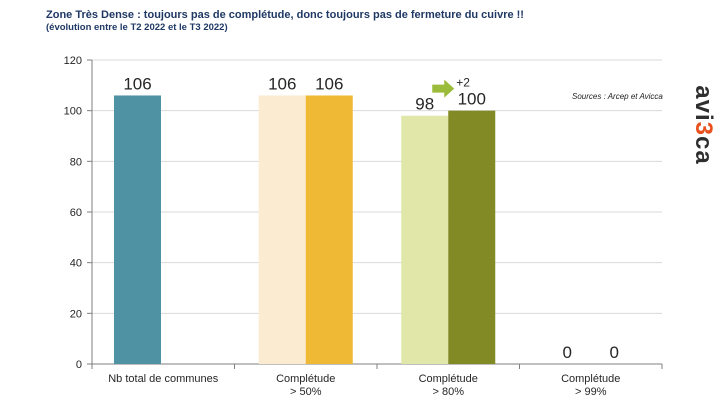 The height and width of the screenshot is (405, 720). What do you see at coordinates (703, 103) in the screenshot?
I see `logo-text-part1: avi` at bounding box center [703, 103].